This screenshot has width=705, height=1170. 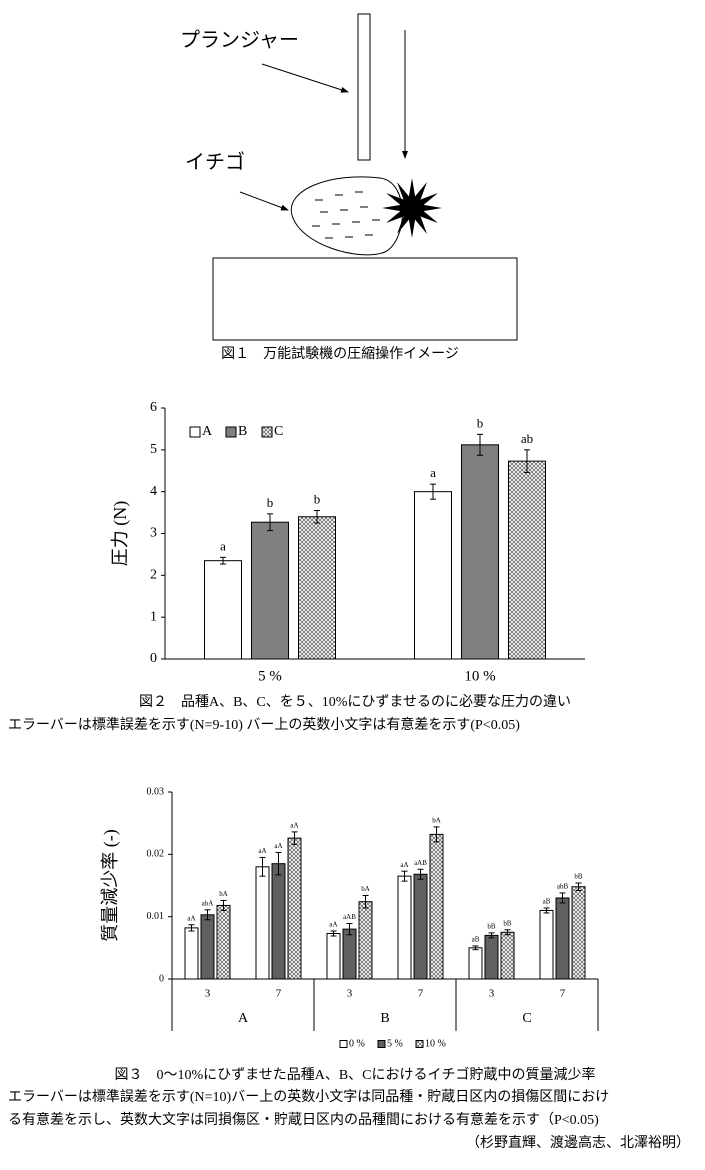 What do you see at coordinates (547, 902) in the screenshot?
I see `significance-letter: aB` at bounding box center [547, 902].